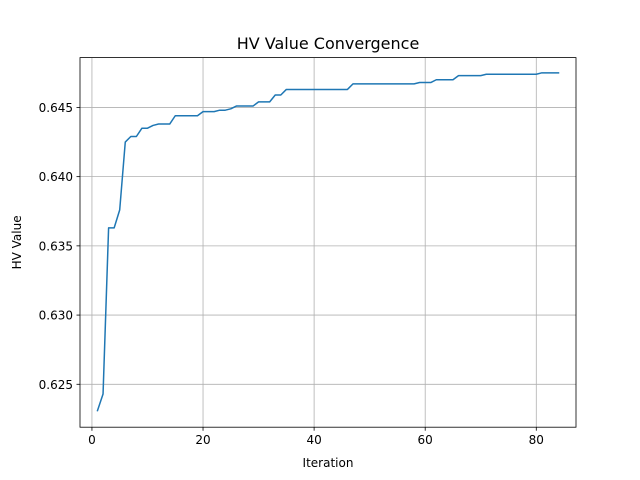 This screenshot has width=640, height=480. Describe the element at coordinates (17, 242) in the screenshot. I see `y-axis-label: HV Value` at that location.